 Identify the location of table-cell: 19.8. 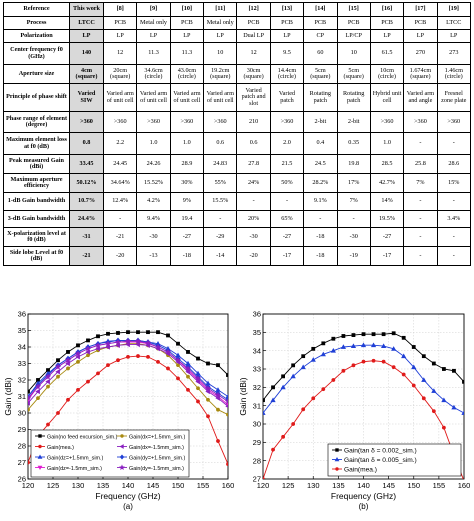
(353, 164).